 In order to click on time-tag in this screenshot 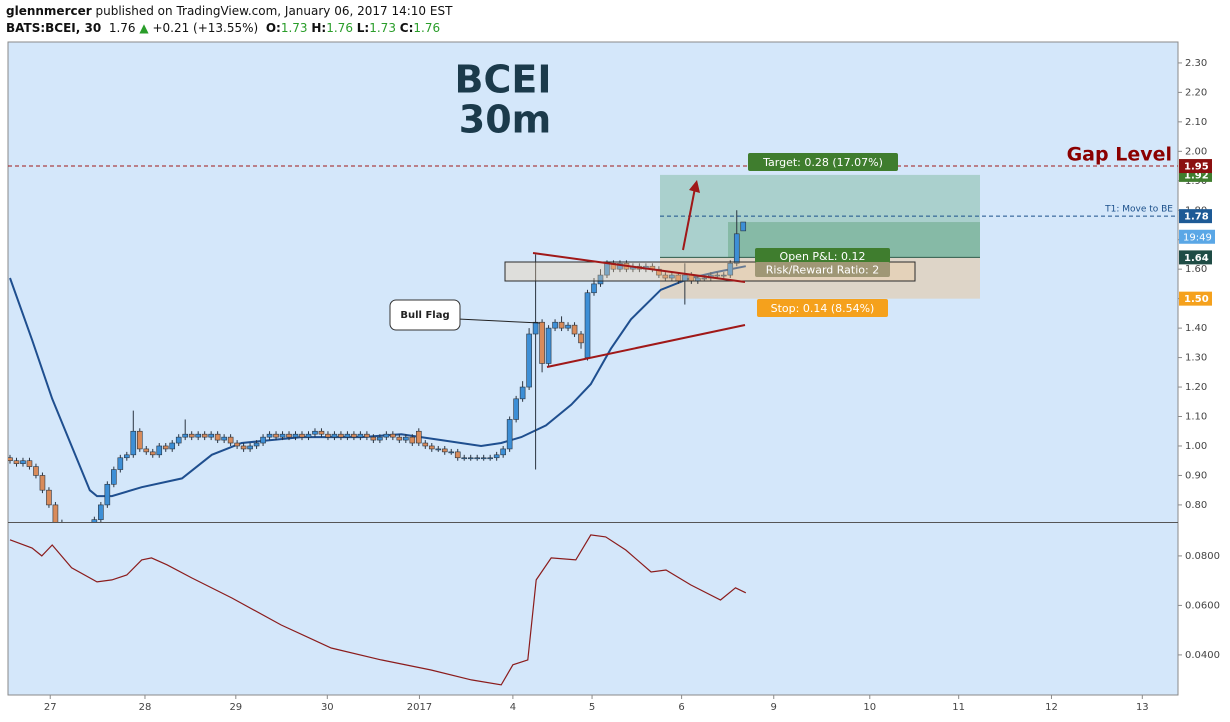, I will do `click(1197, 236)`.